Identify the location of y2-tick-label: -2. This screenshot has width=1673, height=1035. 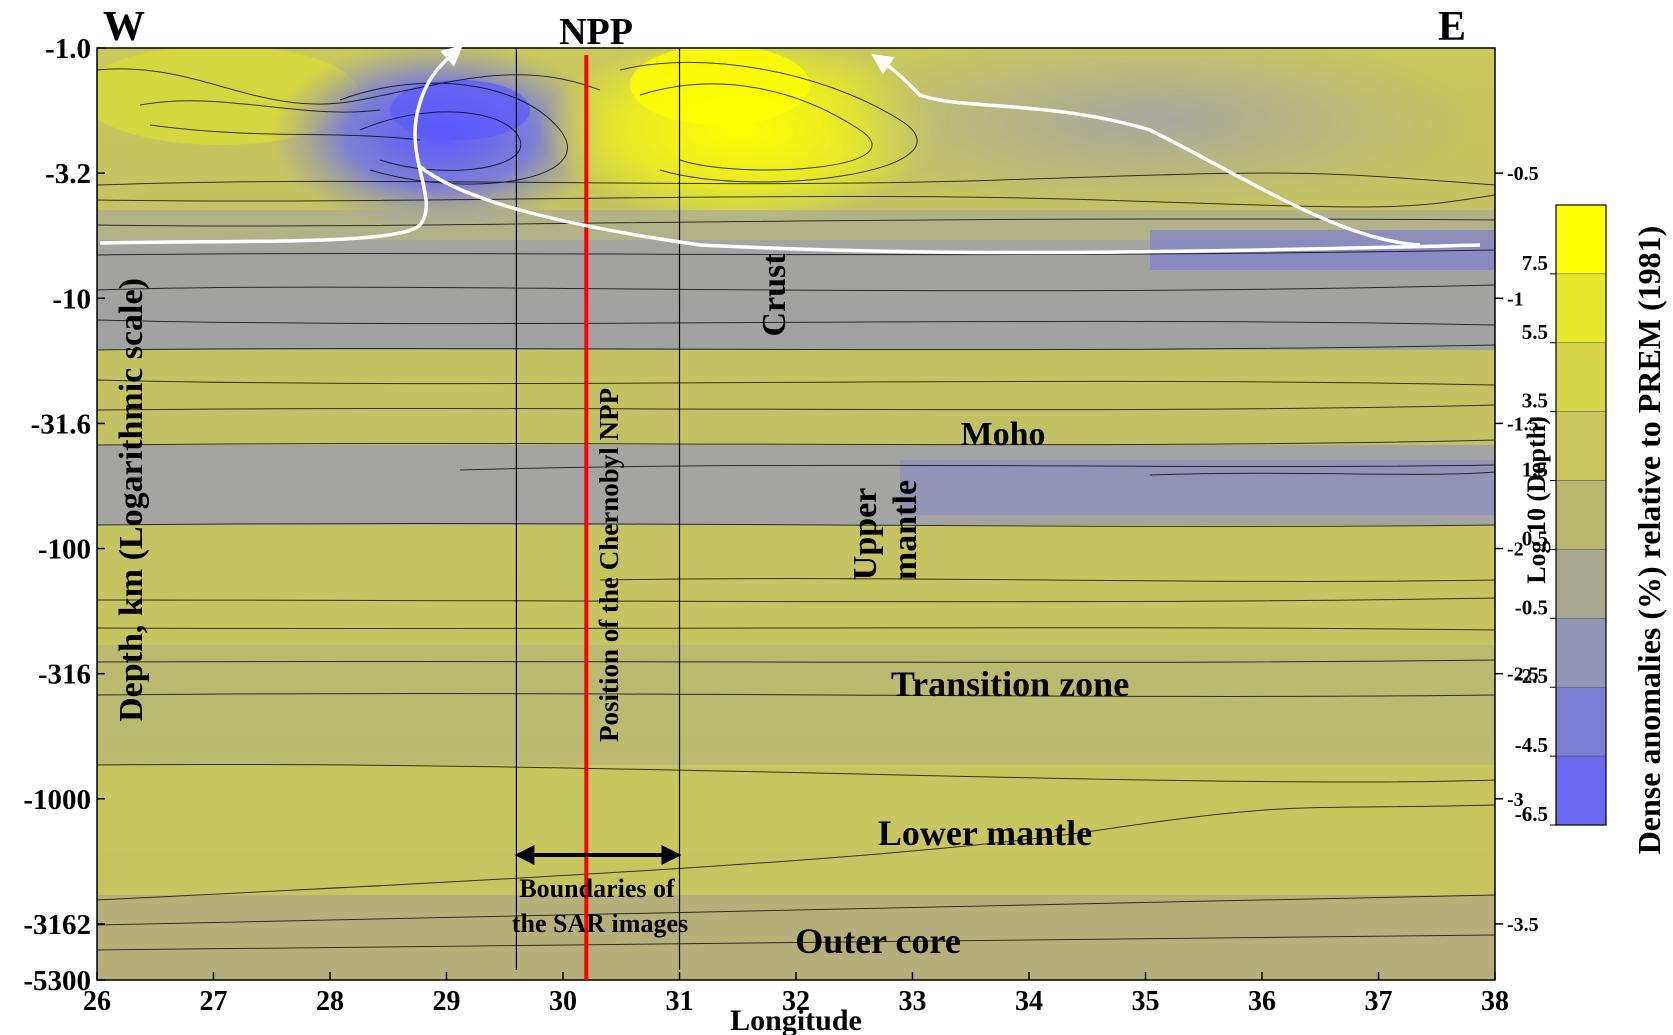
(1515, 550).